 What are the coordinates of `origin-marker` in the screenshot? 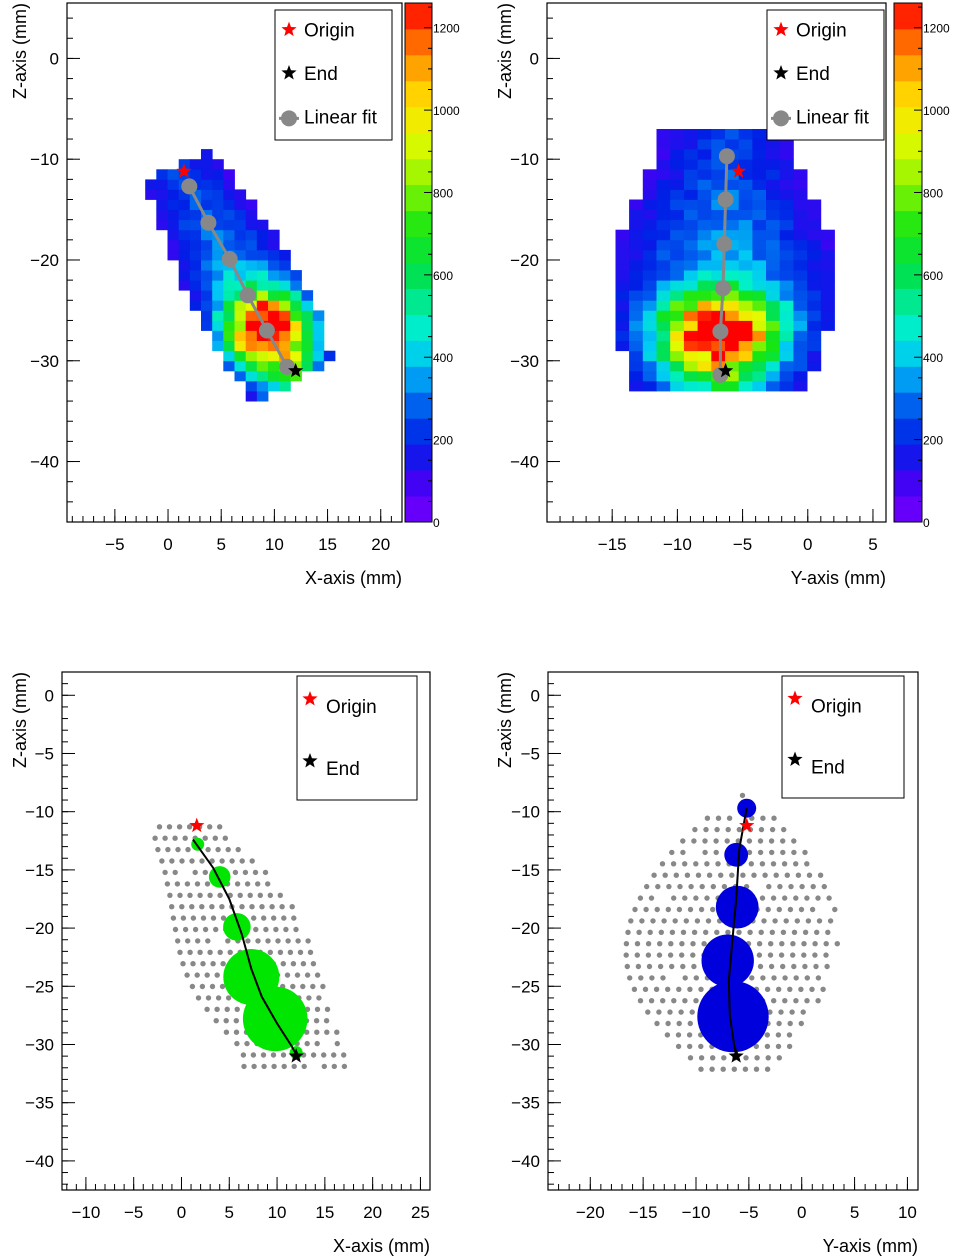 It's located at (197, 825).